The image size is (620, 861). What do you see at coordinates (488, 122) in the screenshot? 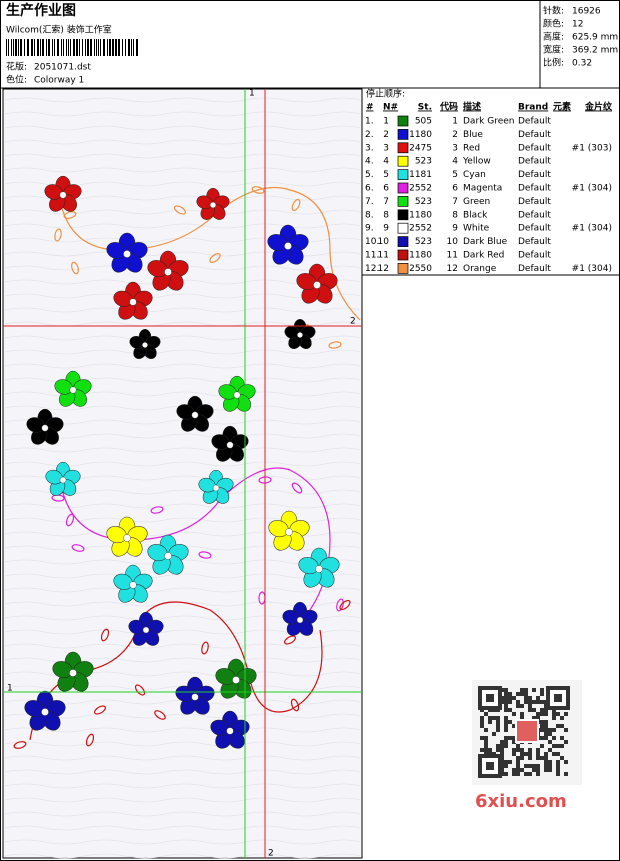
I see `row-desc: Dark Green` at bounding box center [488, 122].